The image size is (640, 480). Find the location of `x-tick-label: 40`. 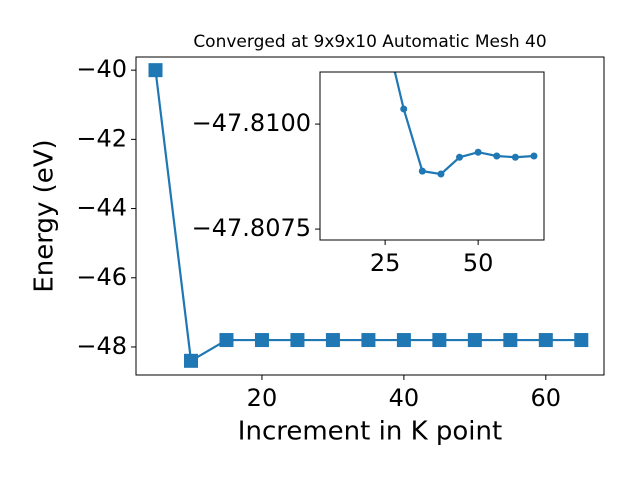

x-tick-label: 40 is located at coordinates (404, 398).